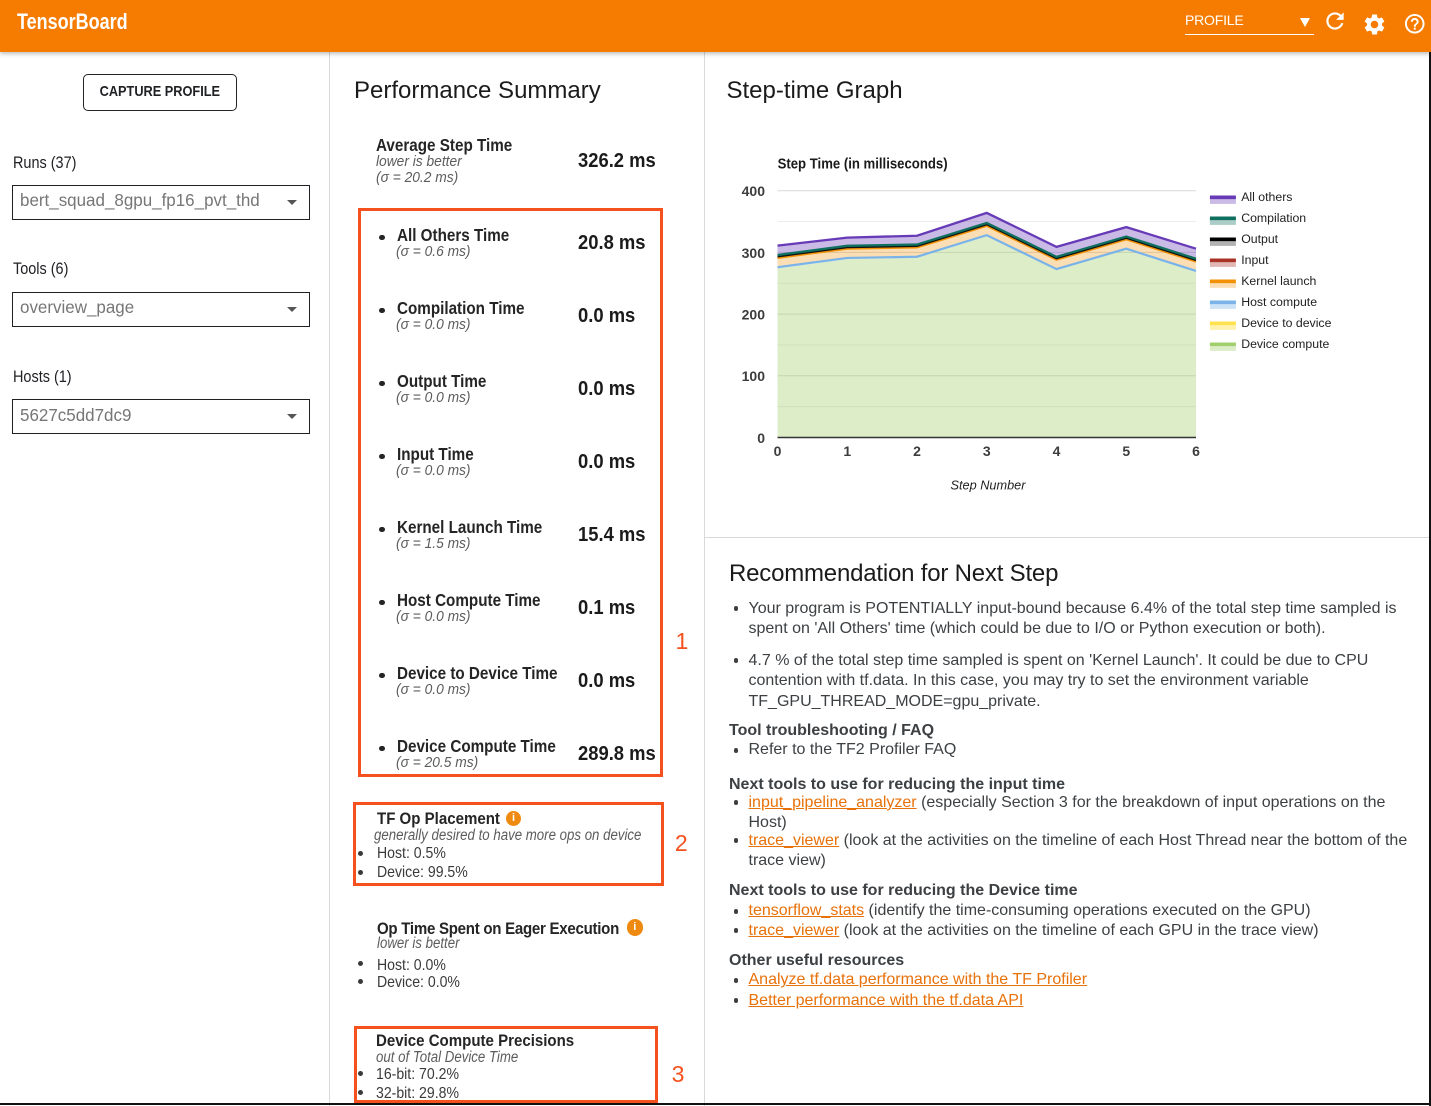 The image size is (1431, 1106). I want to click on svg-text: 2, so click(917, 451).